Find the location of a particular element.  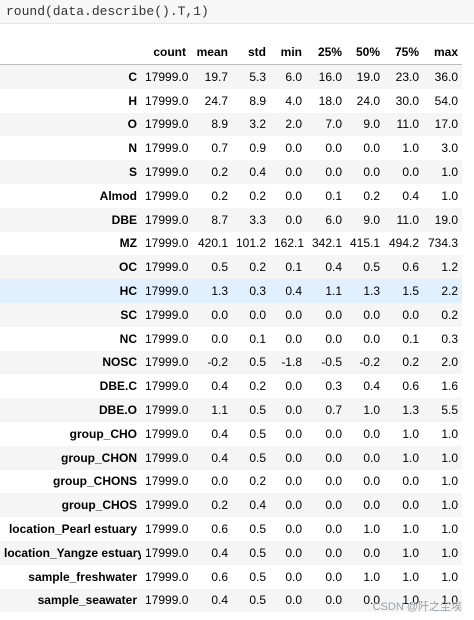

row-label: SC is located at coordinates (128, 314).